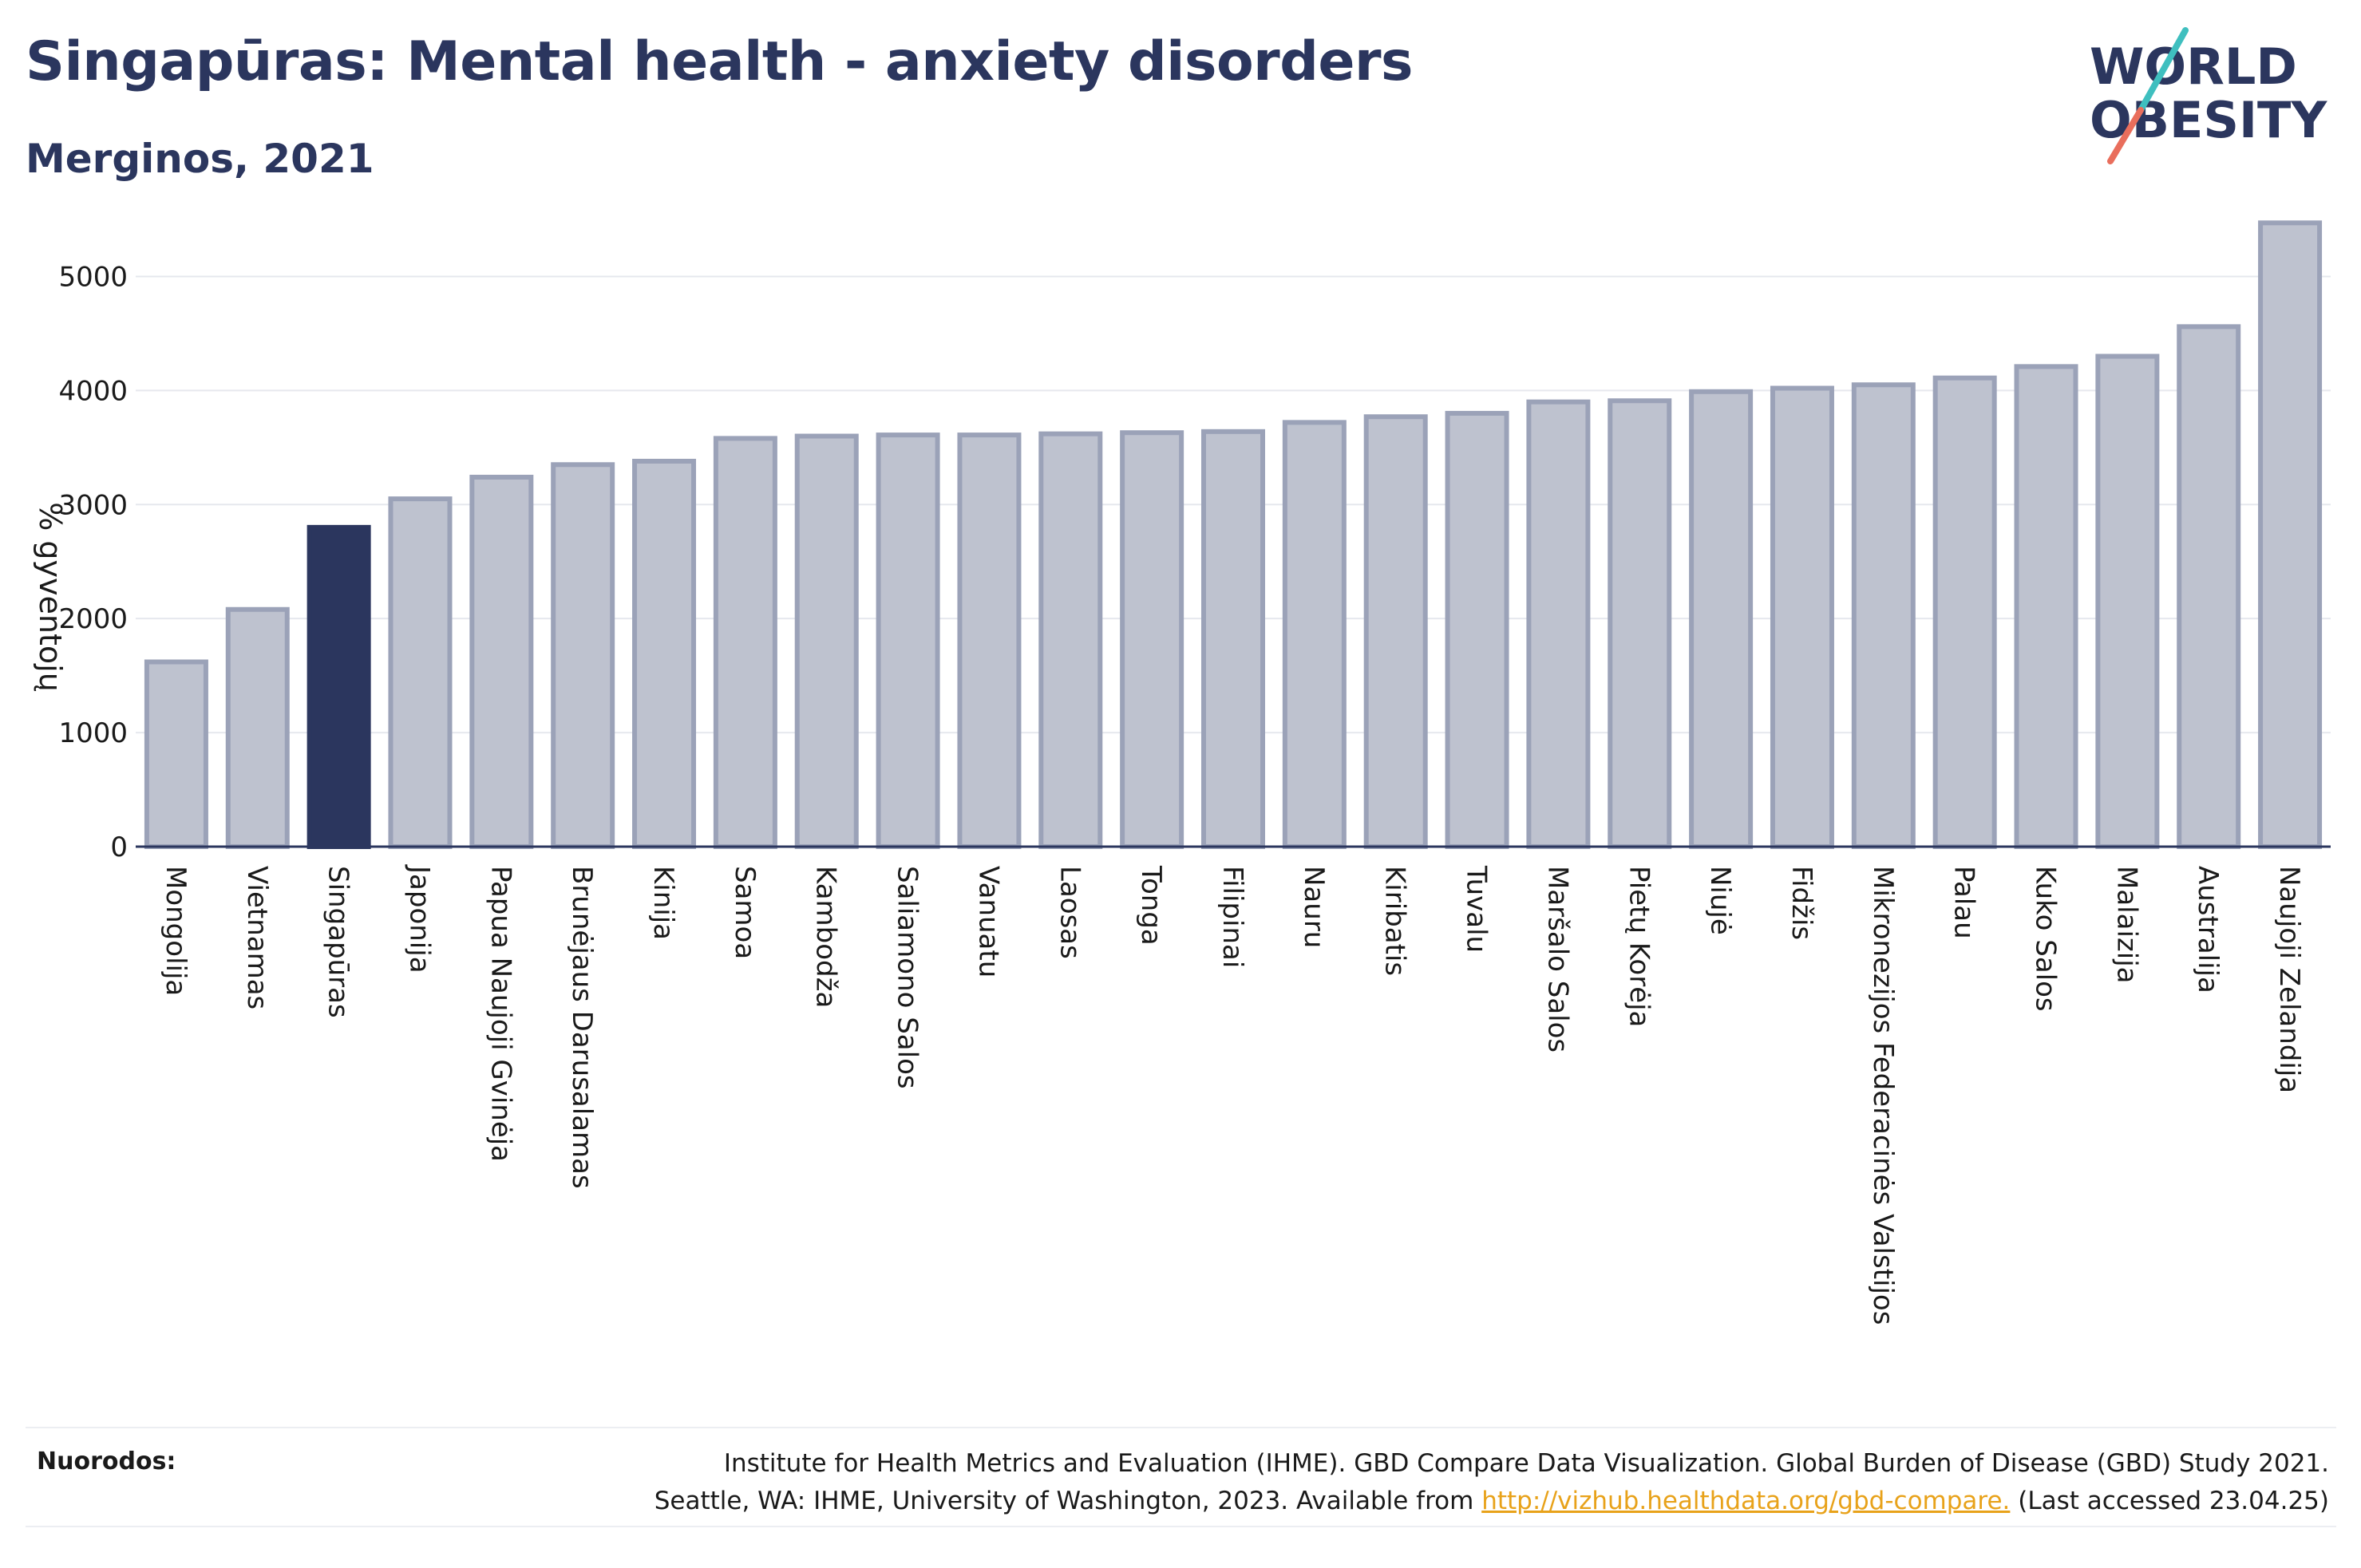 This screenshot has width=2361, height=1568. What do you see at coordinates (1883, 1095) in the screenshot?
I see `x-tick-label: Mikronezijos Federacinės Valstijos` at bounding box center [1883, 1095].